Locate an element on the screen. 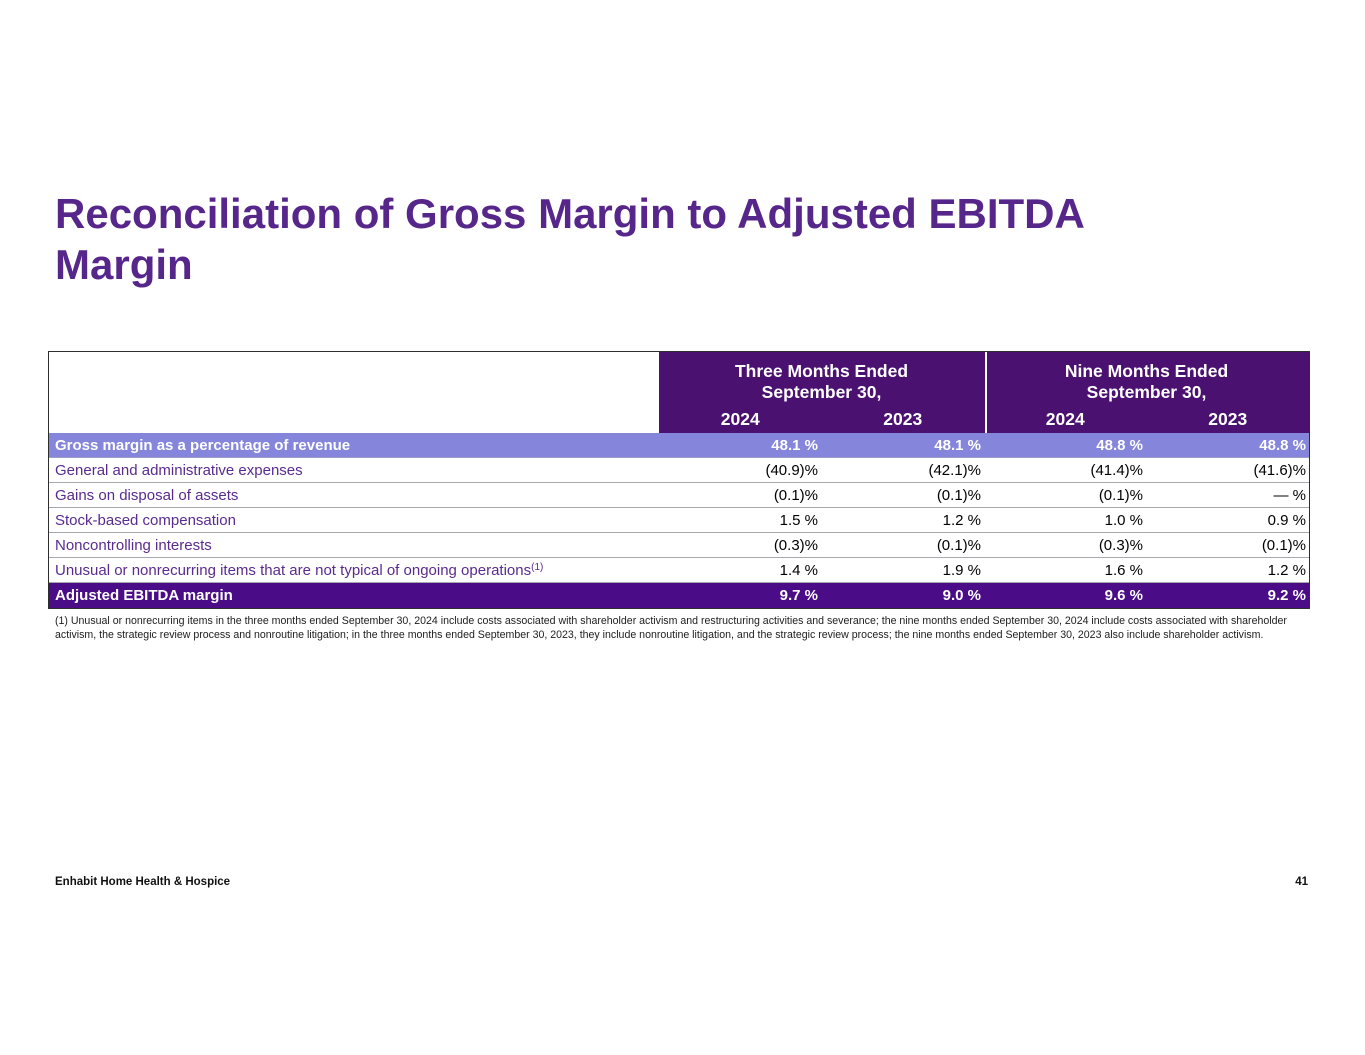 This screenshot has width=1365, height=1055. row-value: (42.1)% is located at coordinates (954, 470).